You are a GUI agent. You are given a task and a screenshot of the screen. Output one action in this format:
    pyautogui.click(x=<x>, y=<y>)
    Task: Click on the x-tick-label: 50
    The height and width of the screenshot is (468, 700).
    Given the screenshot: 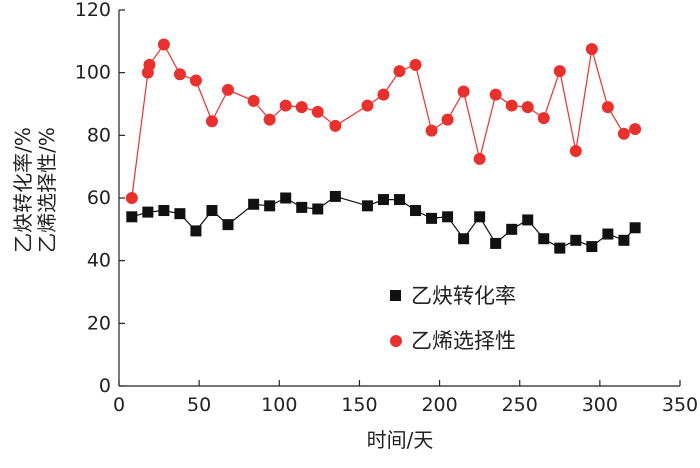 What is the action you would take?
    pyautogui.click(x=199, y=405)
    